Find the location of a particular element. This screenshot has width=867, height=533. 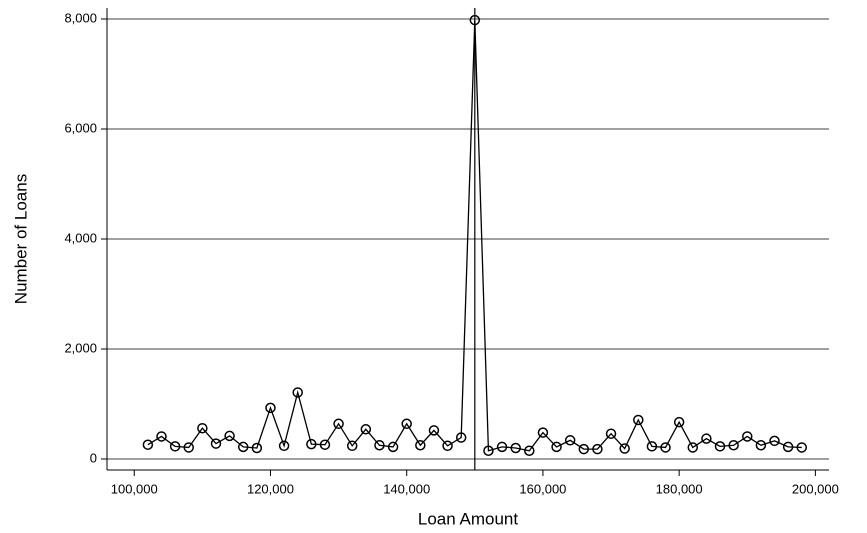

x-axis-title: Loan Amount is located at coordinates (468, 518).